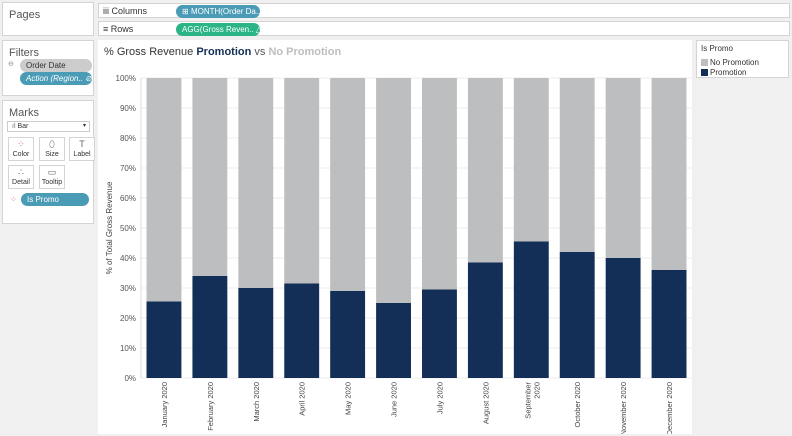 This screenshot has width=792, height=436. I want to click on legend-title: Is Promo, so click(717, 48).